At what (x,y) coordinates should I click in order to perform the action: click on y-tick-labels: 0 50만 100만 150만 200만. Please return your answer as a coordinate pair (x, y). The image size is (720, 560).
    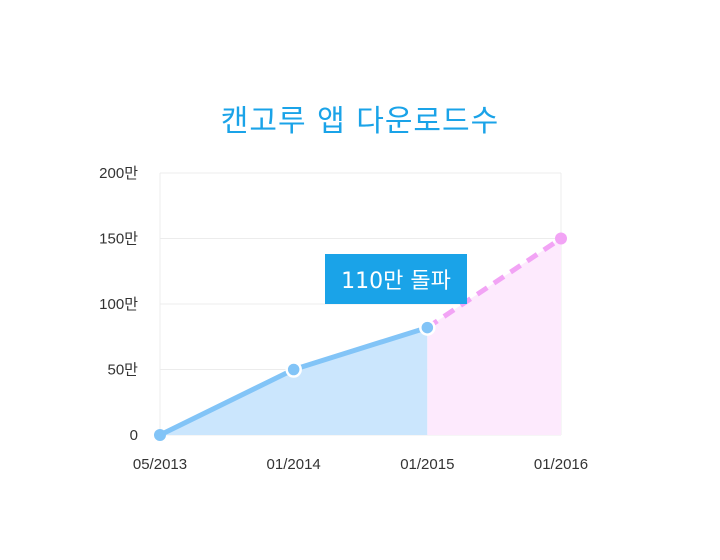
    Looking at the image, I should click on (118, 304).